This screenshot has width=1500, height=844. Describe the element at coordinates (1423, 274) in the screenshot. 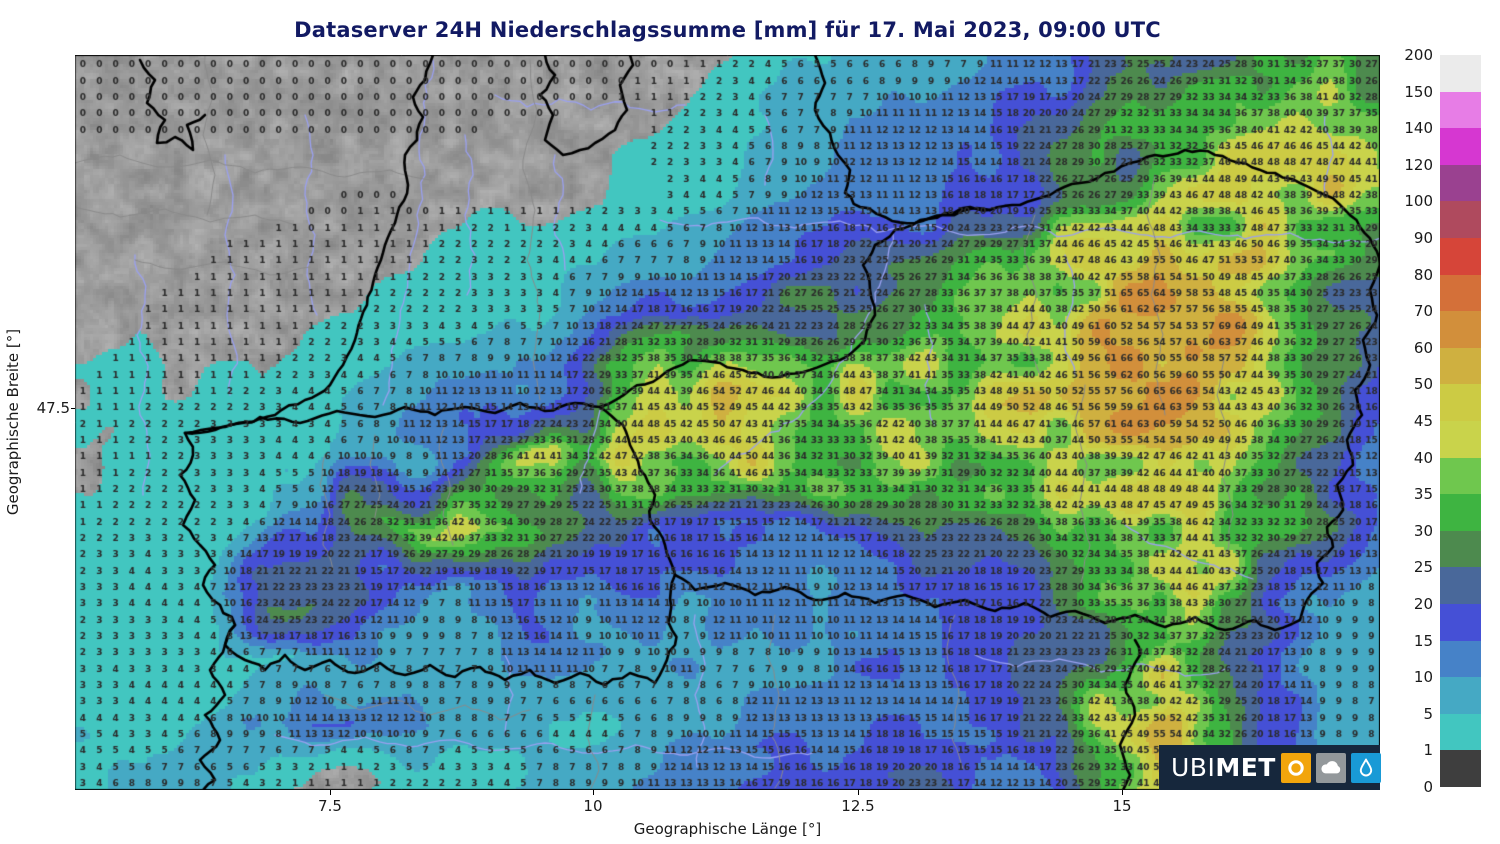

I see `colorbar-label: 80` at that location.